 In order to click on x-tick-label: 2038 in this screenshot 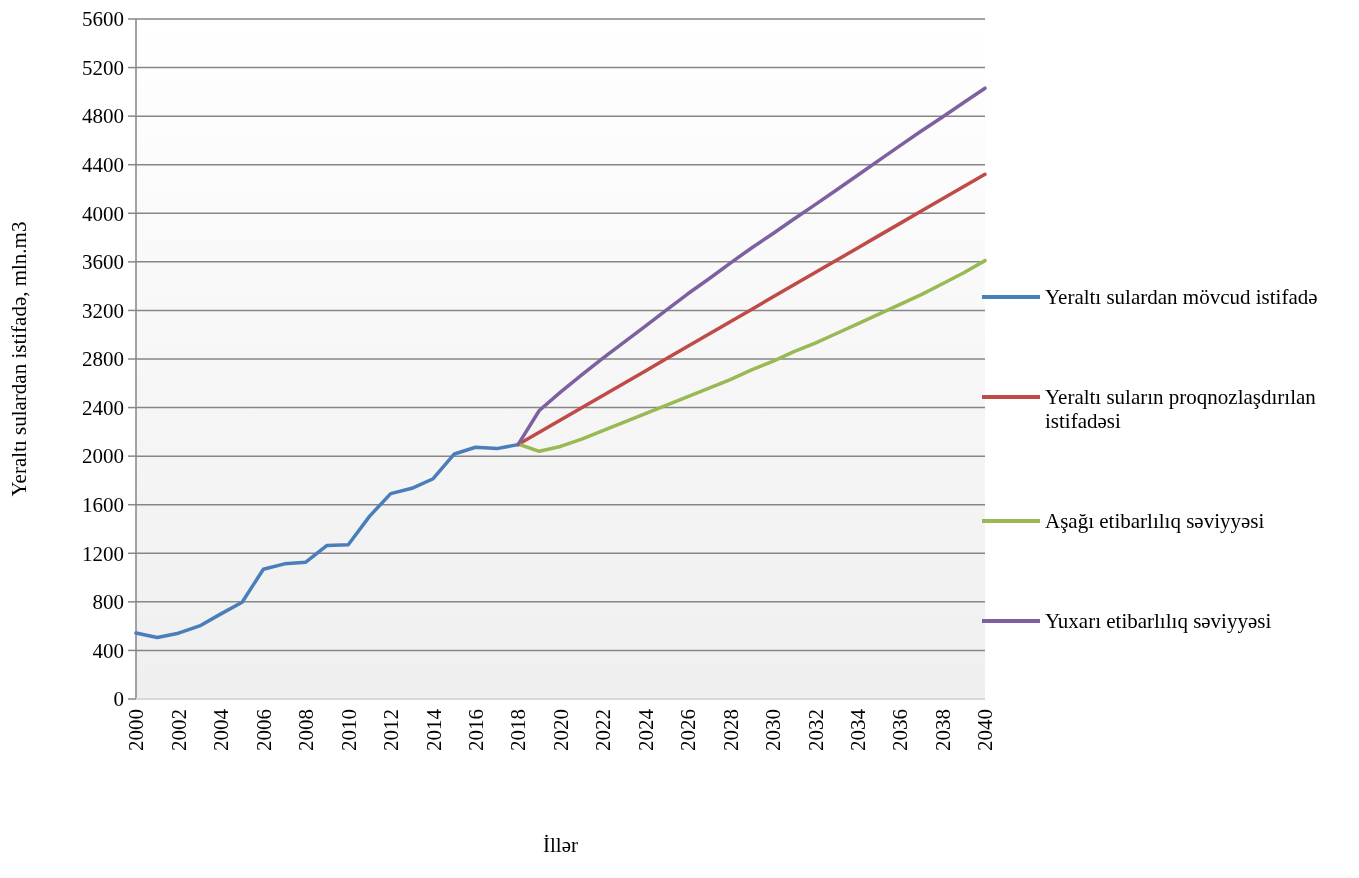, I will do `click(942, 730)`.